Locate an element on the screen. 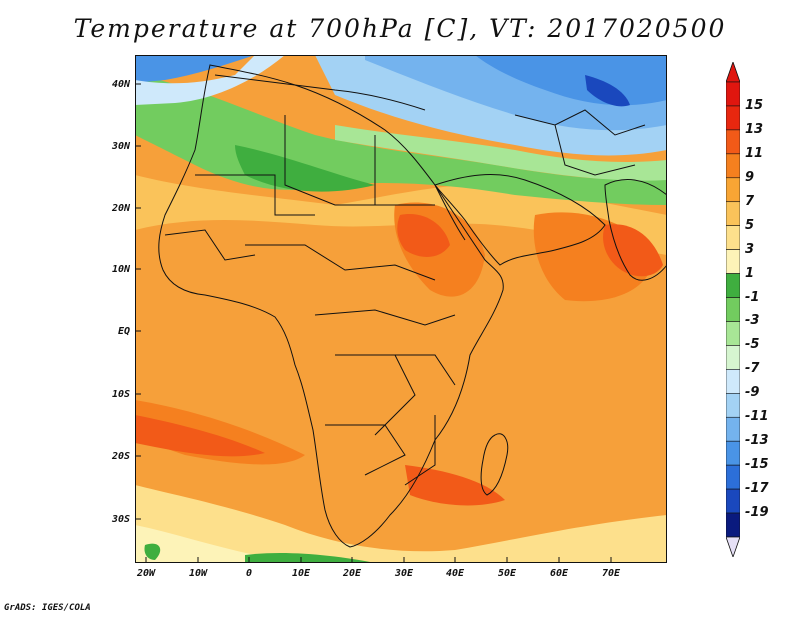 This screenshot has width=800, height=618. colorbar-label: -17 is located at coordinates (757, 489).